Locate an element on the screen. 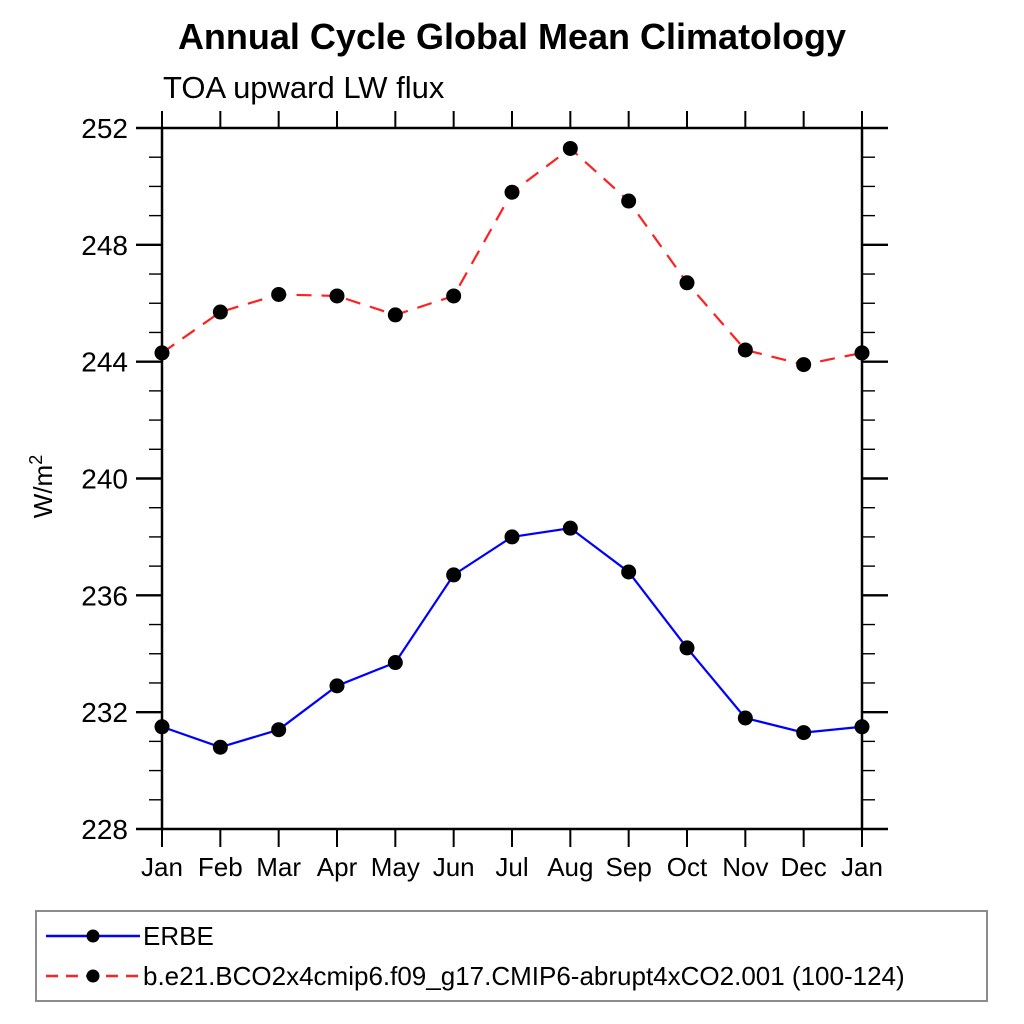 The height and width of the screenshot is (1024, 1024). x-axis-tick-label: Sep is located at coordinates (629, 867).